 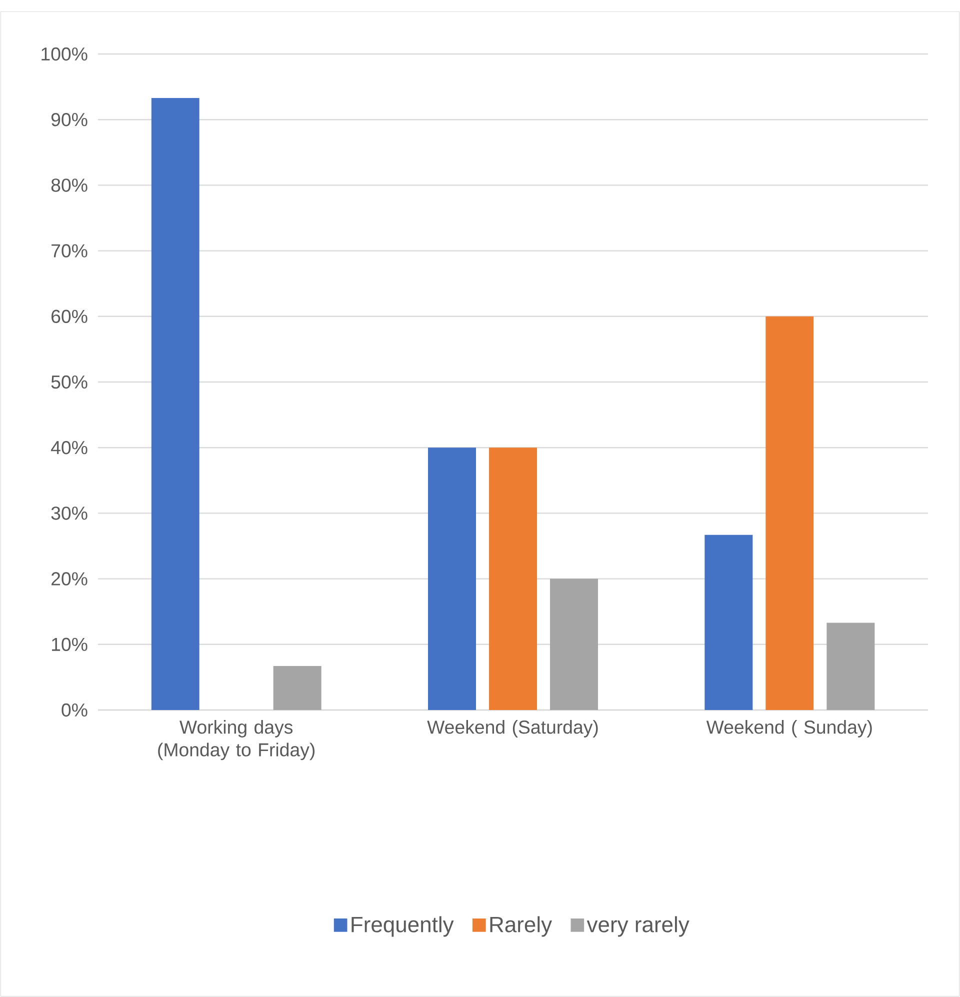 I want to click on y-tick-label: 90%, so click(x=69, y=119).